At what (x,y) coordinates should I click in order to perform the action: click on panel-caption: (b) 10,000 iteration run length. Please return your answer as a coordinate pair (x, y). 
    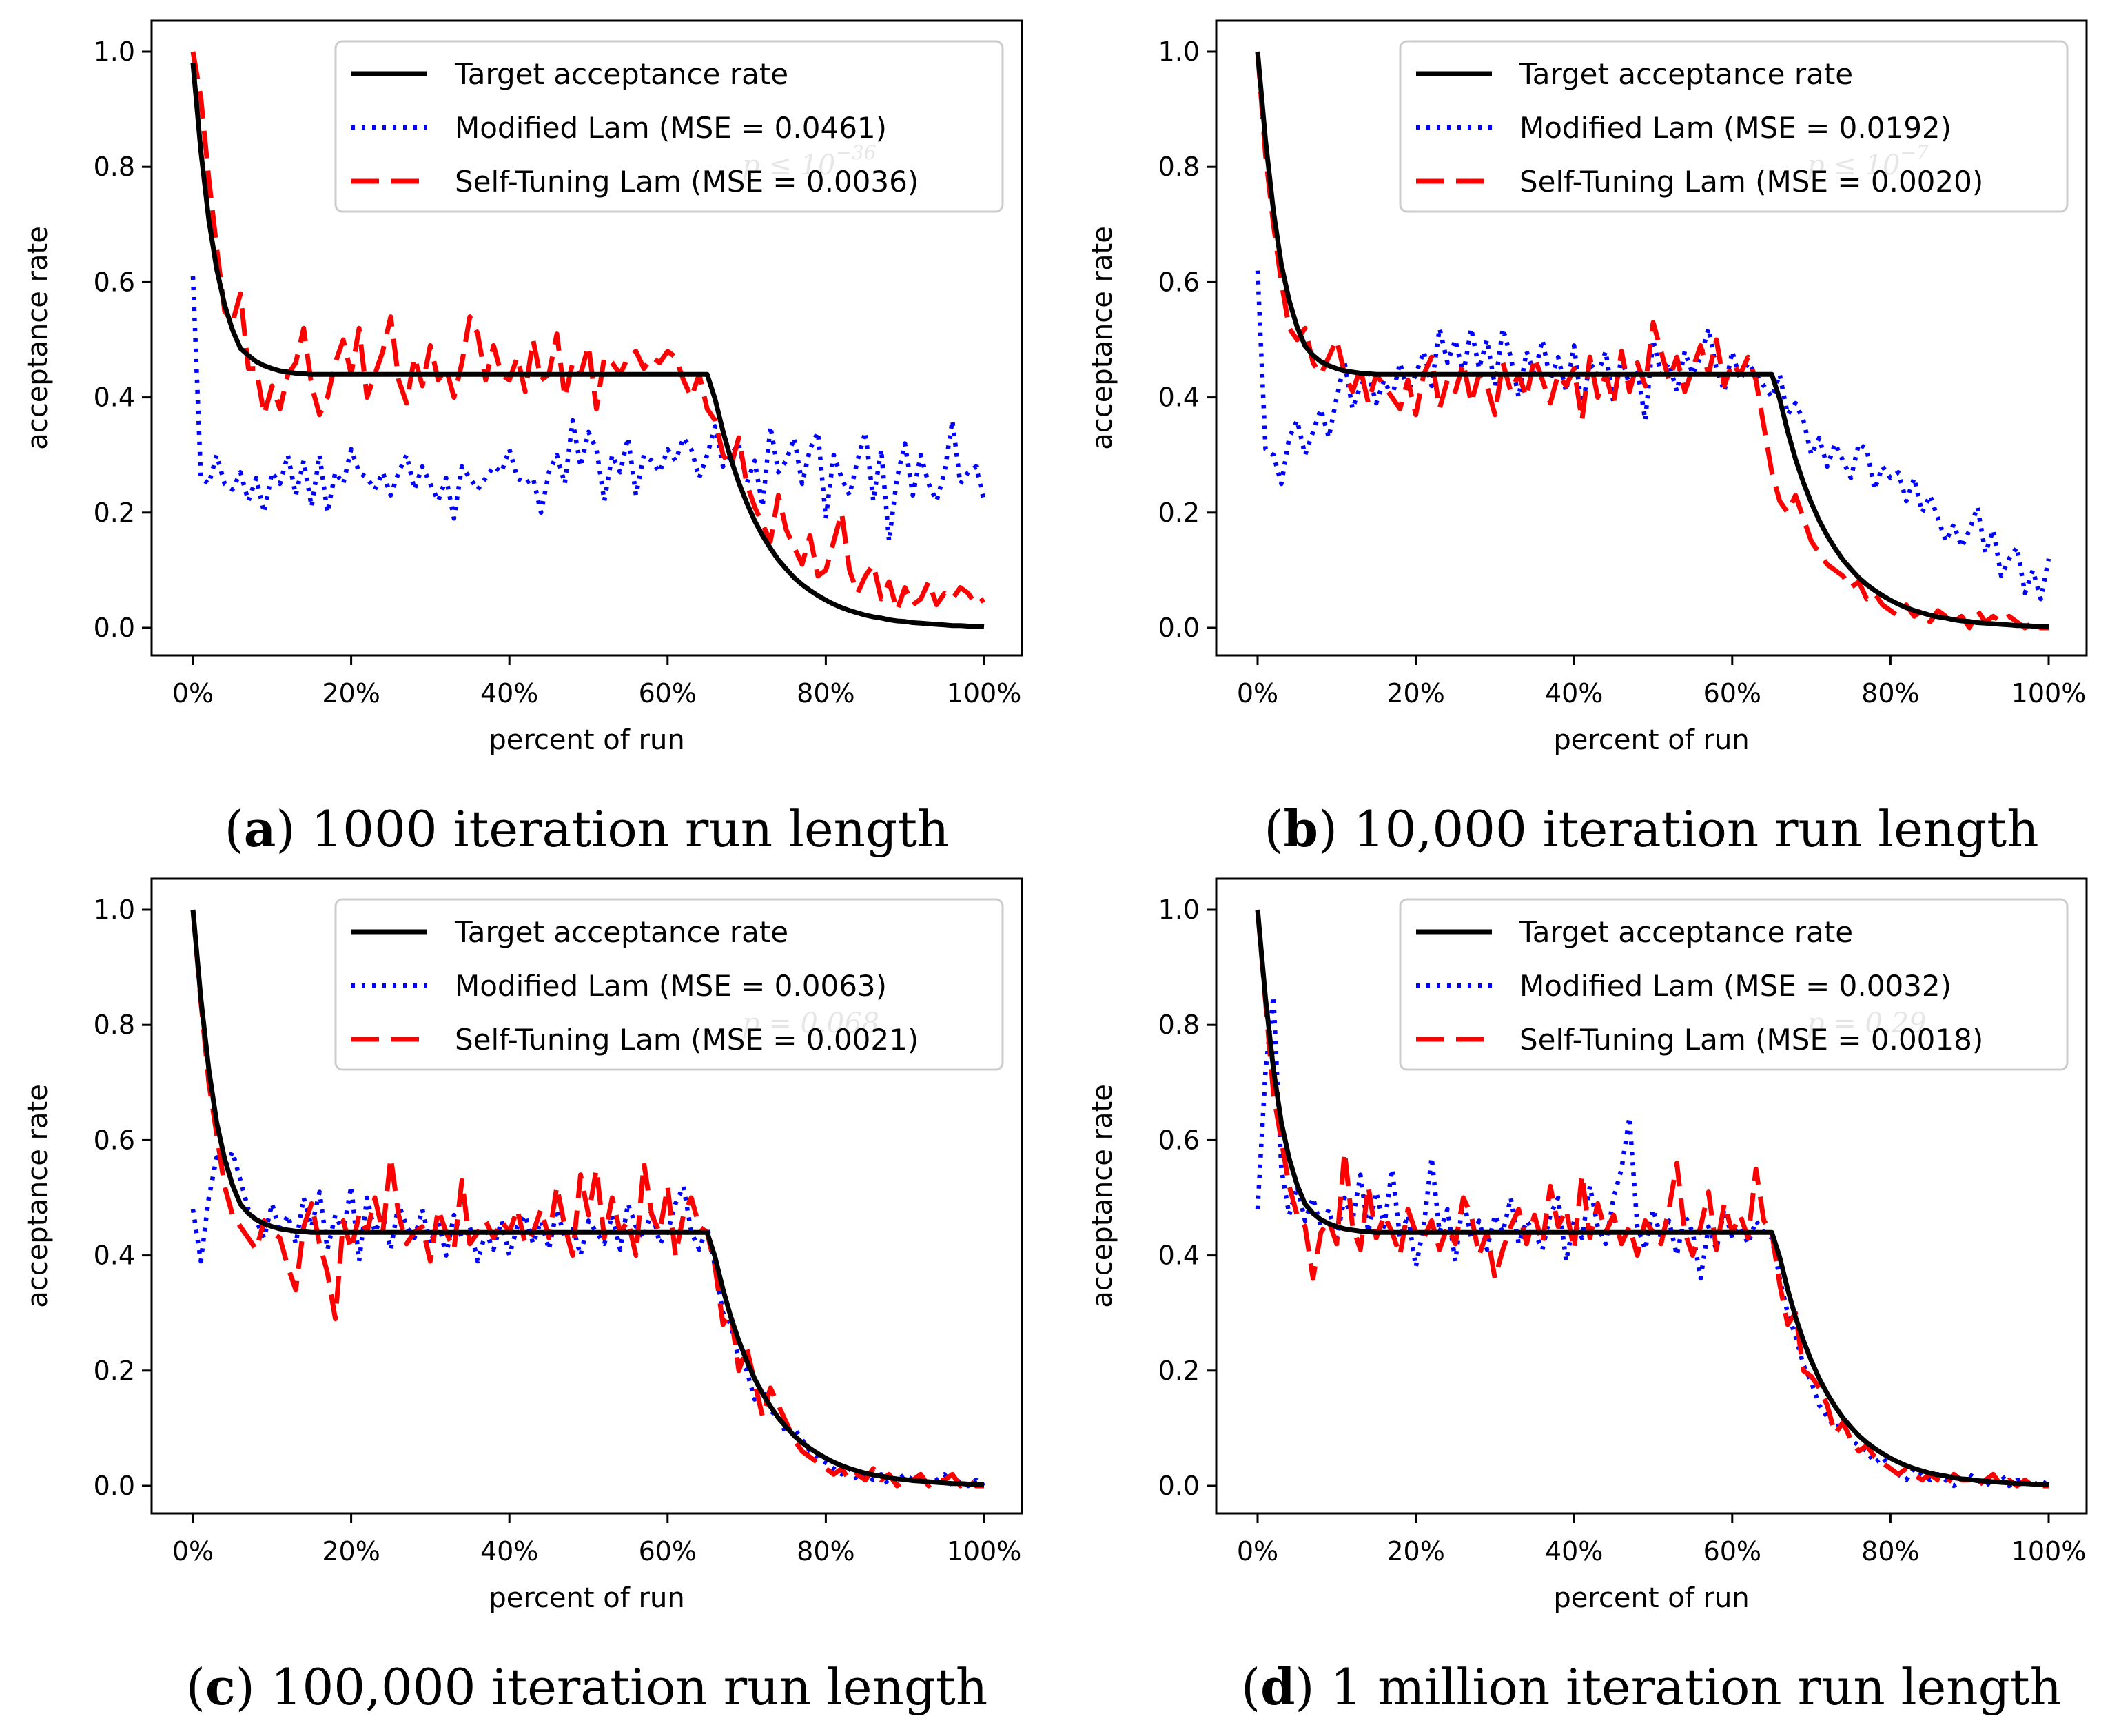
    Looking at the image, I should click on (1651, 828).